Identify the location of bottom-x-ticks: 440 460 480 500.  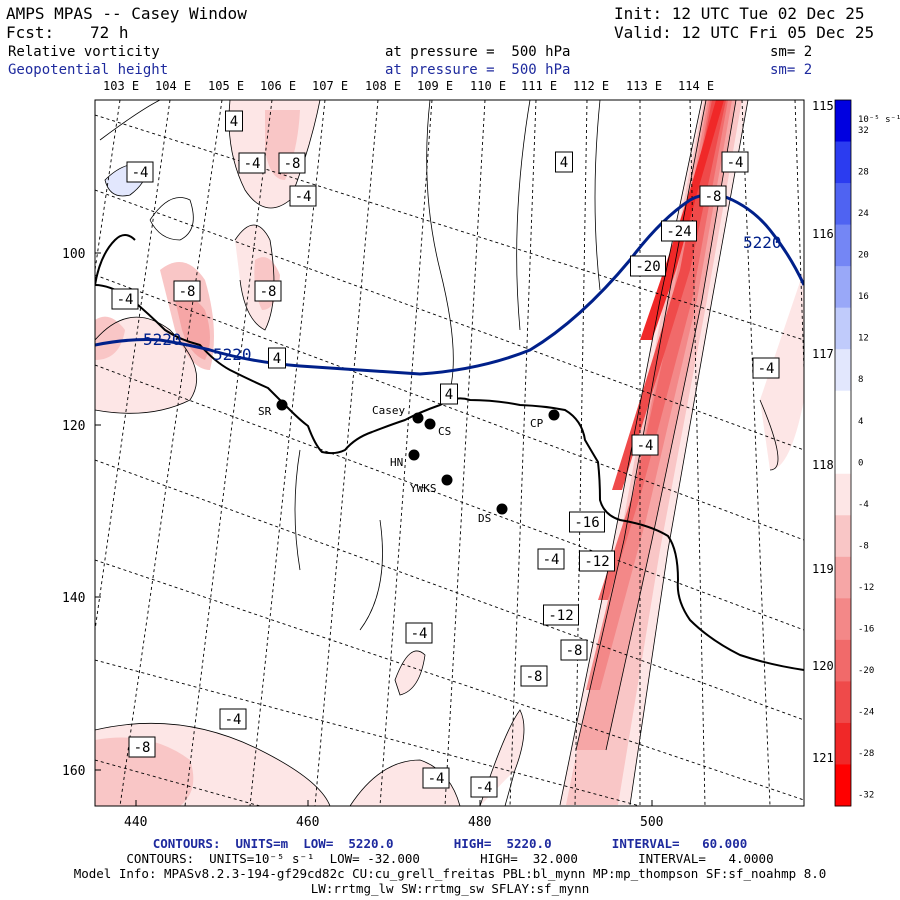
(393, 815).